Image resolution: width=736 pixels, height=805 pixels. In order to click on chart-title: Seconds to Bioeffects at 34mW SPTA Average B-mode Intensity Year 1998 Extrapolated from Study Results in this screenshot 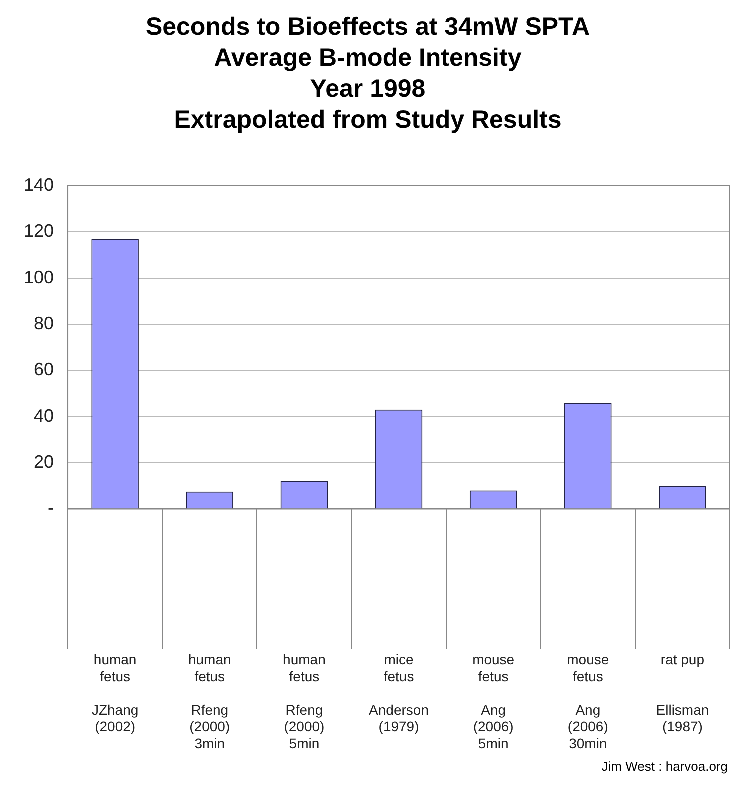, I will do `click(368, 74)`.